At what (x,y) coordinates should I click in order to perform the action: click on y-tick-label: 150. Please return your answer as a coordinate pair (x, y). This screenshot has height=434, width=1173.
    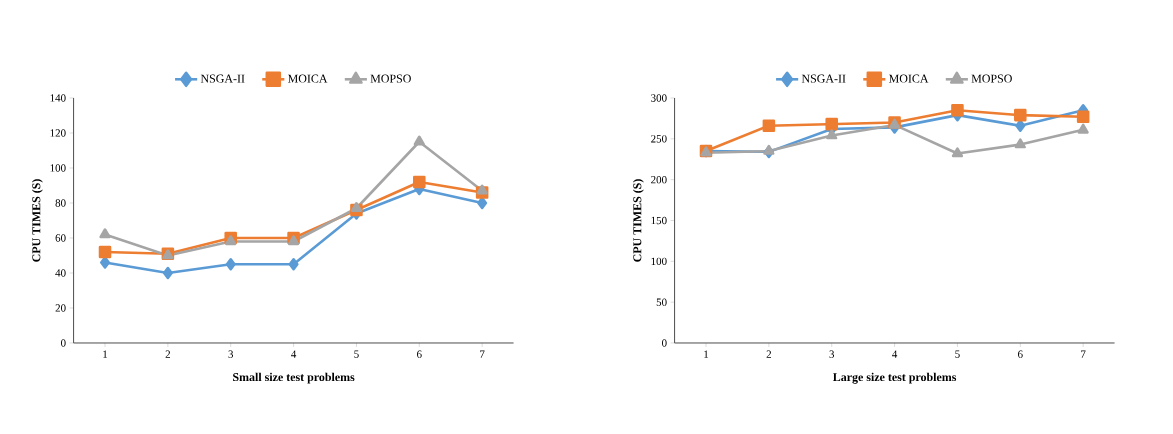
    Looking at the image, I should click on (659, 220).